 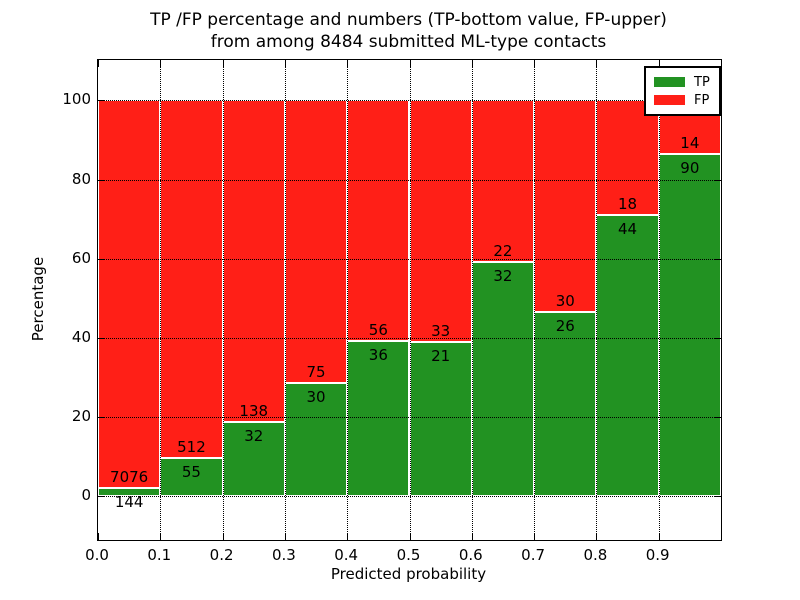 I want to click on x-tick-label: 0.5, so click(x=408, y=555).